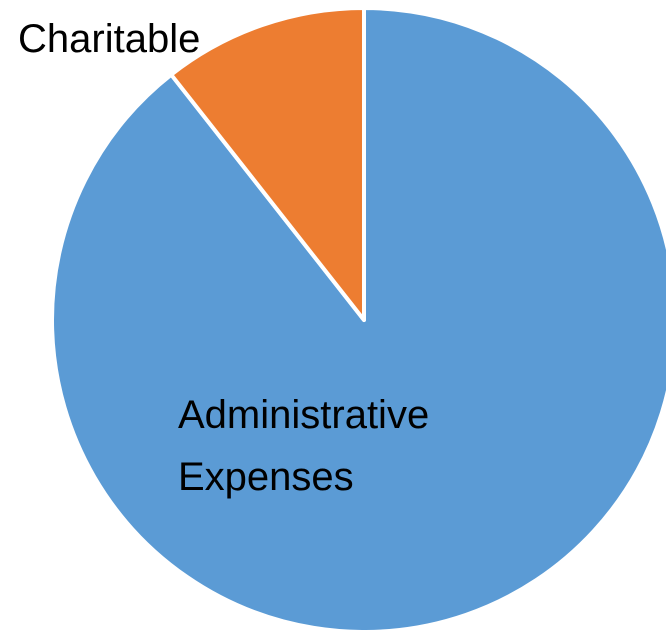  I want to click on slice-label-line: Charitable, so click(109, 39).